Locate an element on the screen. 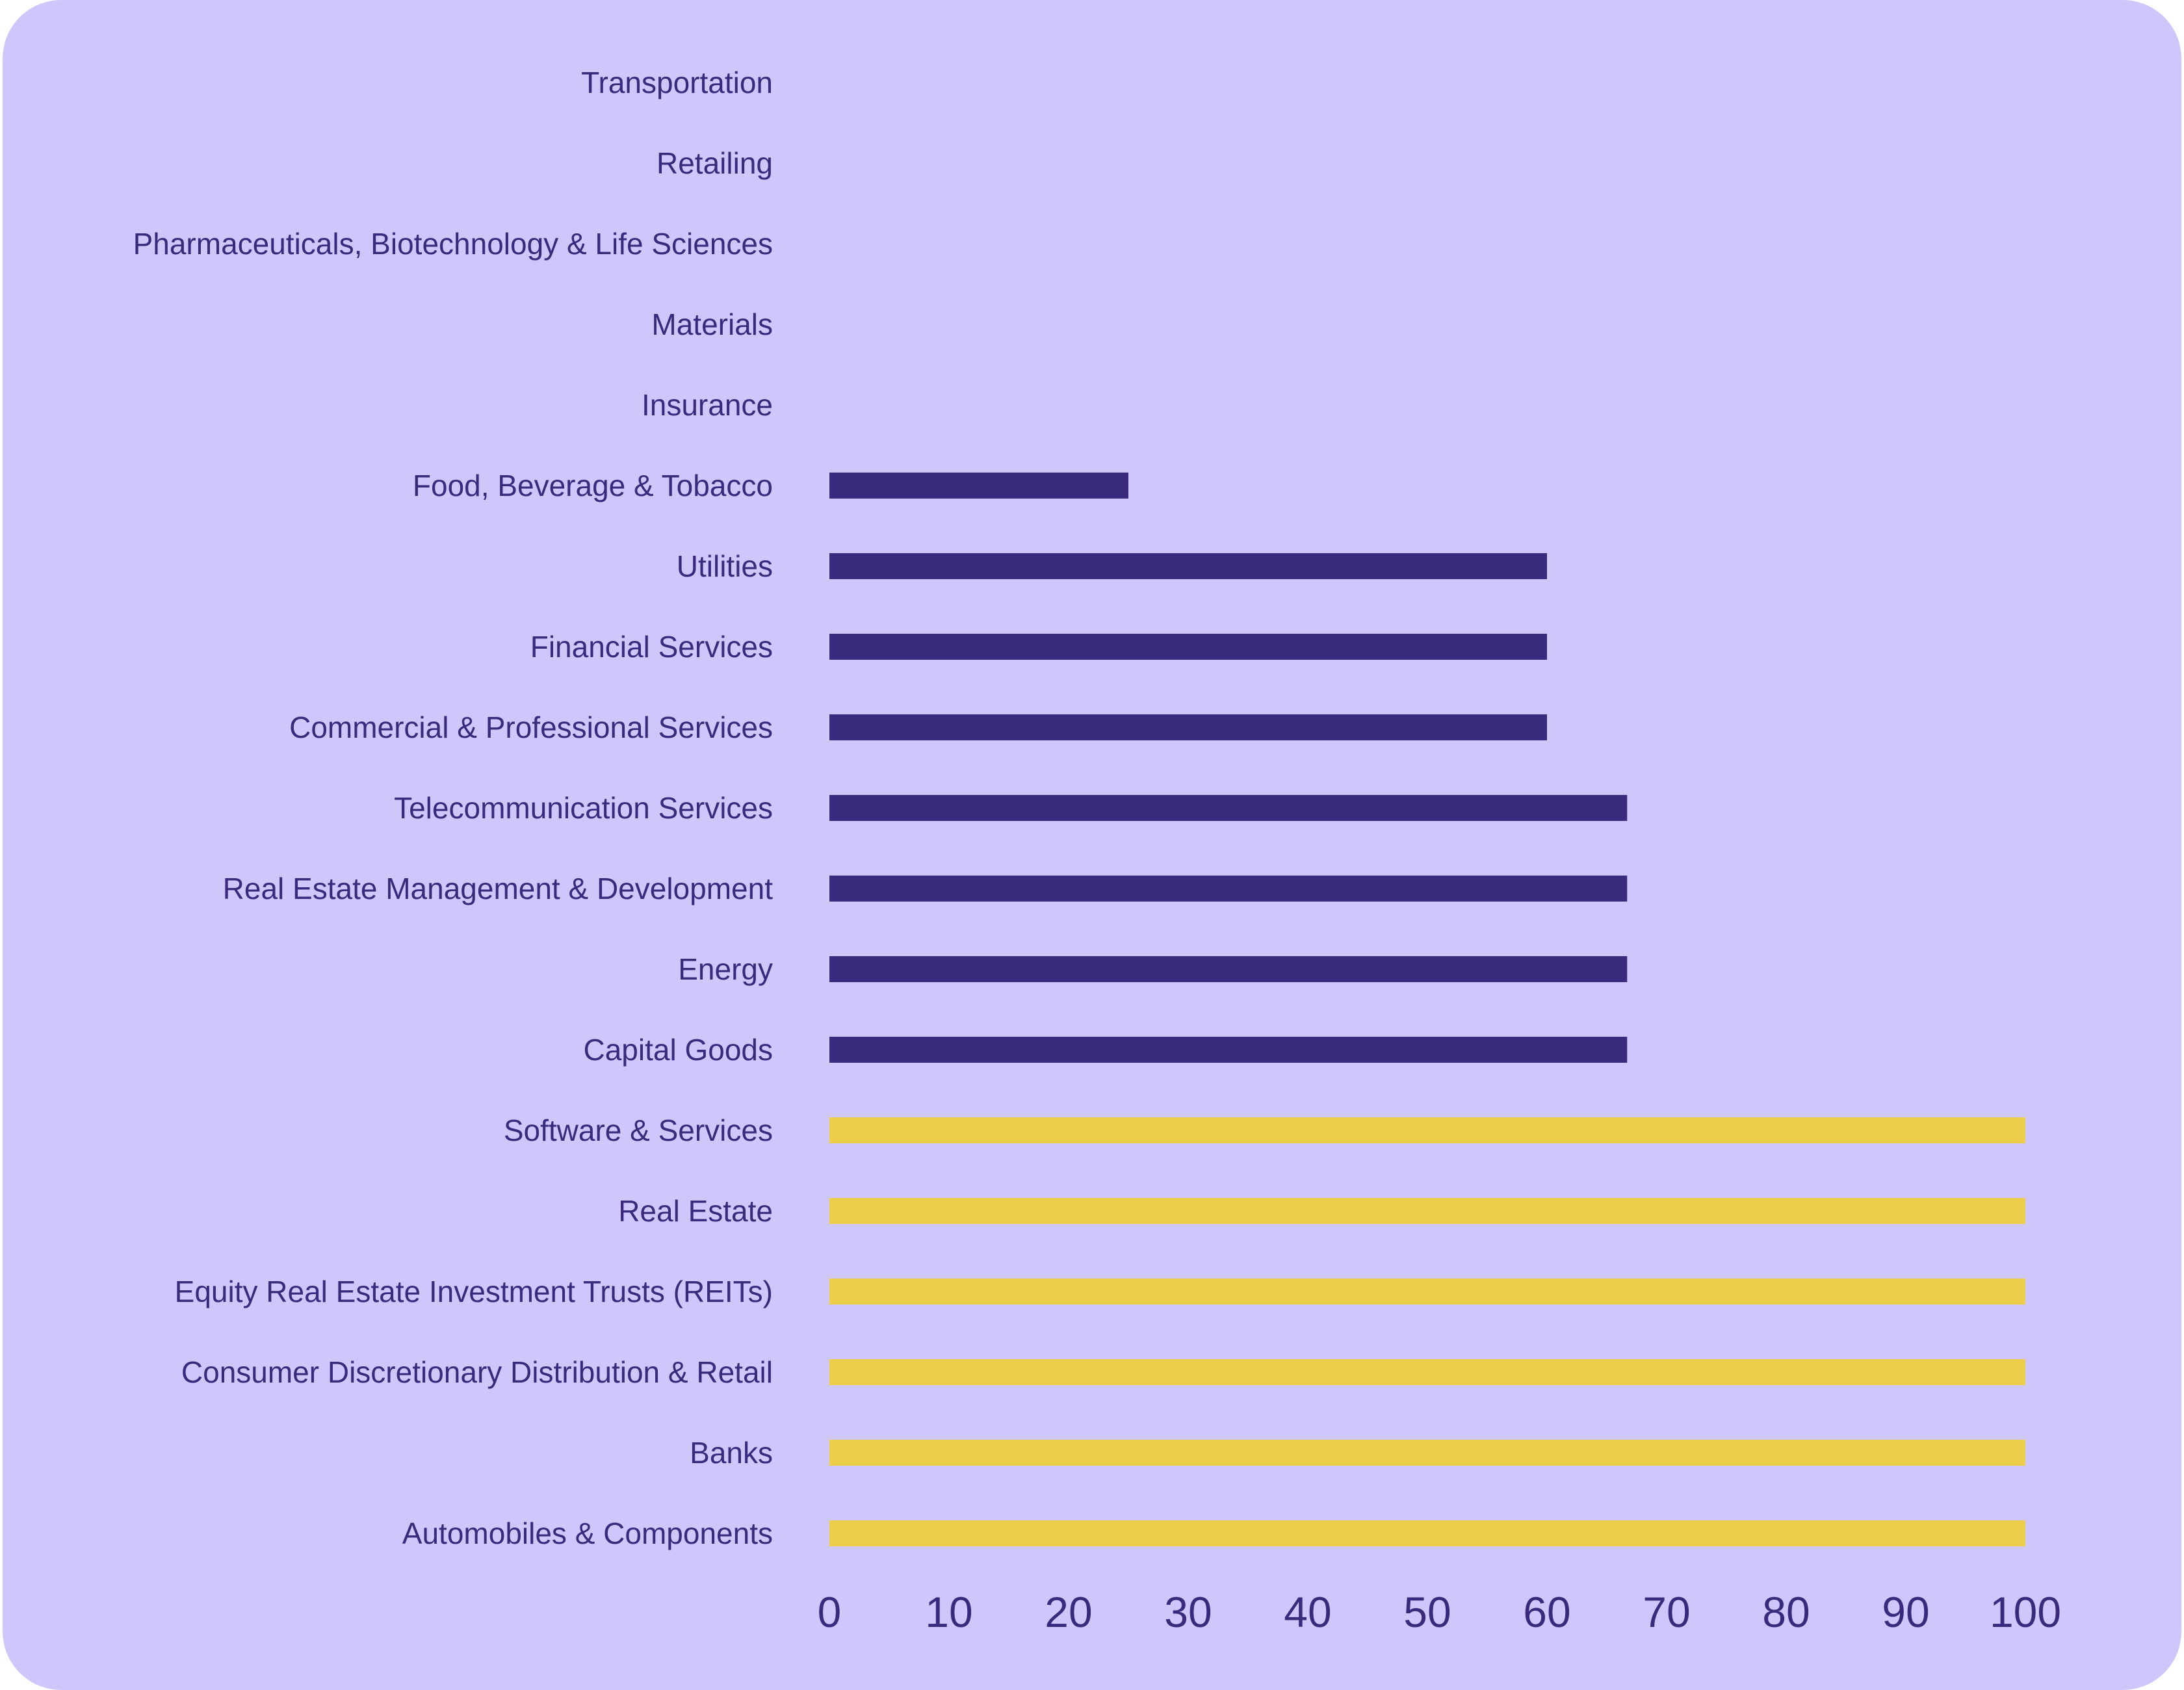 The image size is (2184, 1690). x-tick-label: 20 is located at coordinates (1069, 1612).